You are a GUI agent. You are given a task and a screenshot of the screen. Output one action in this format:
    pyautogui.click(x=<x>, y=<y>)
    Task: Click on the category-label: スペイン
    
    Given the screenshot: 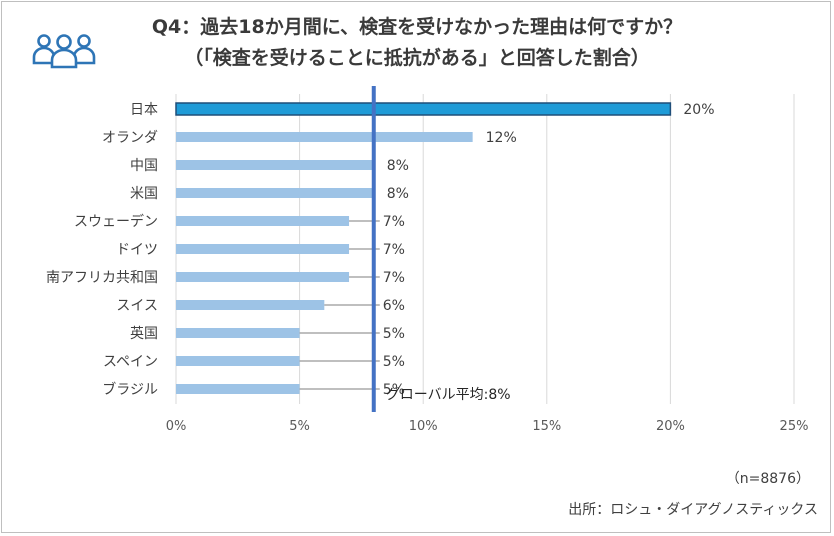 What is the action you would take?
    pyautogui.click(x=130, y=362)
    